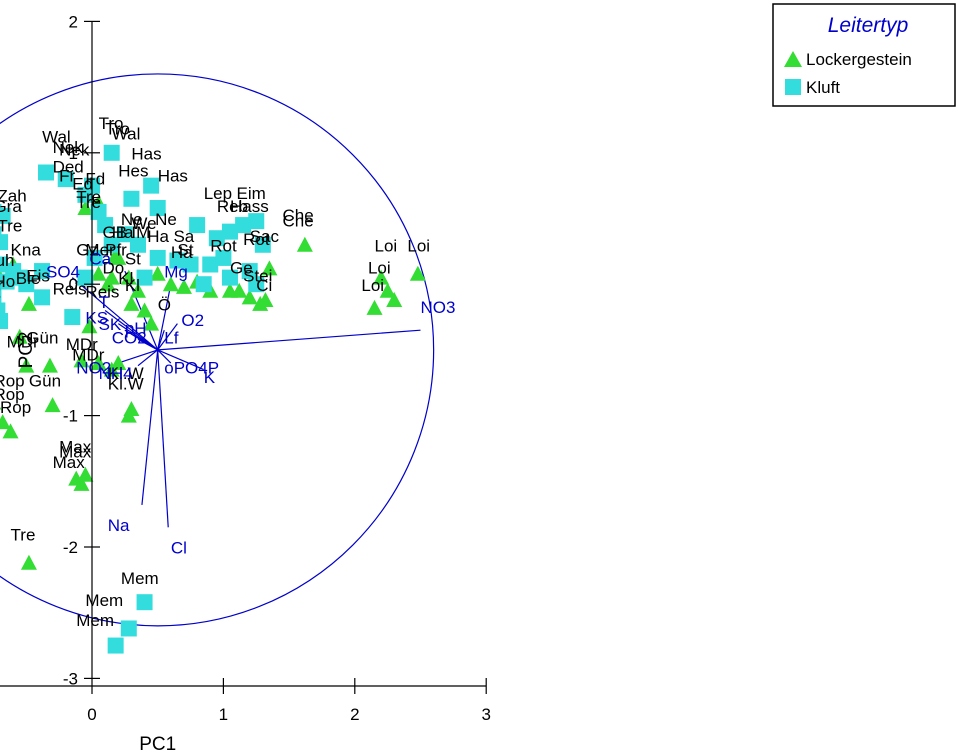 This screenshot has width=959, height=755. What do you see at coordinates (164, 304) in the screenshot?
I see `point-label: Ö` at bounding box center [164, 304].